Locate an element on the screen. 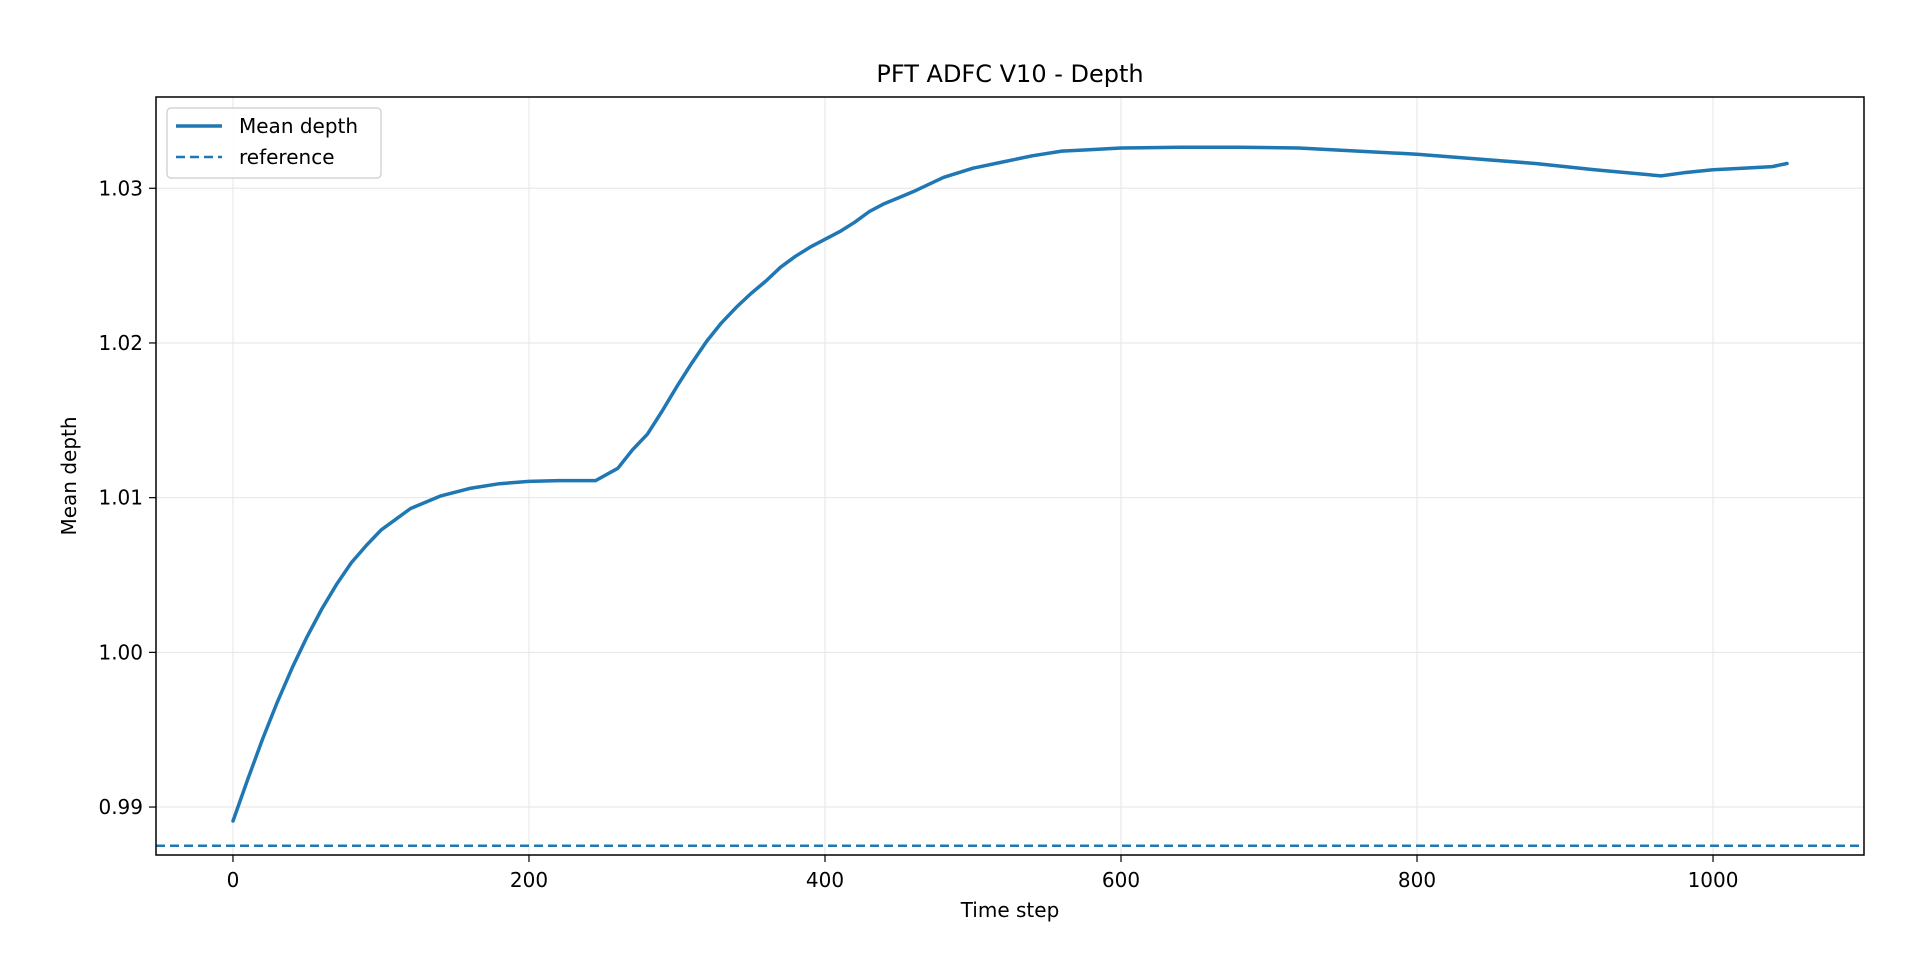 The width and height of the screenshot is (1920, 960). x-tick-label: 400 is located at coordinates (825, 880).